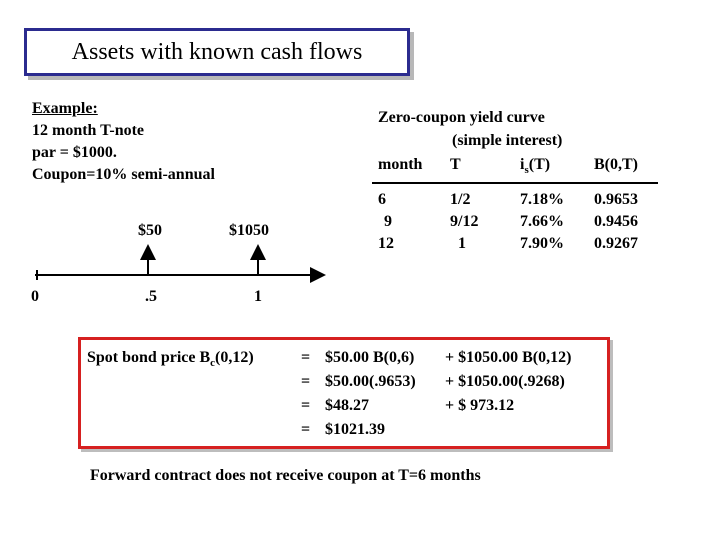 The width and height of the screenshot is (720, 540). Describe the element at coordinates (65, 108) in the screenshot. I see `example-heading: Example:` at that location.